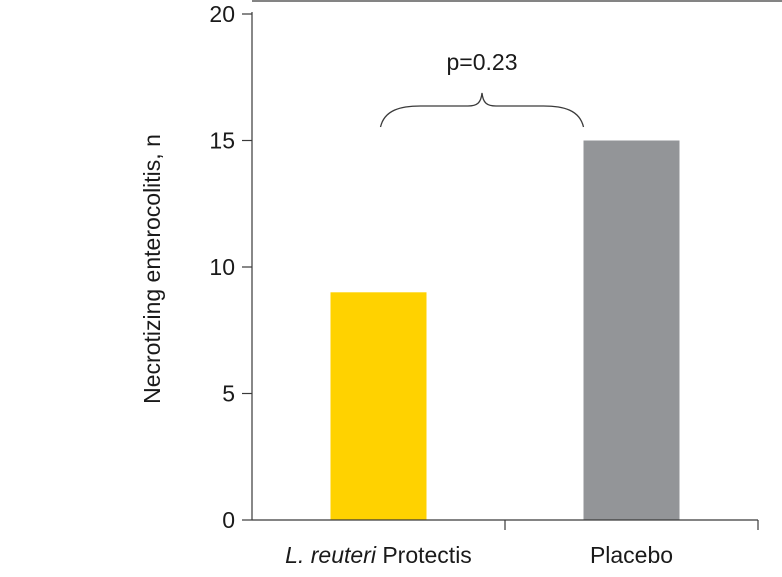  I want to click on significance-brace, so click(482, 110).